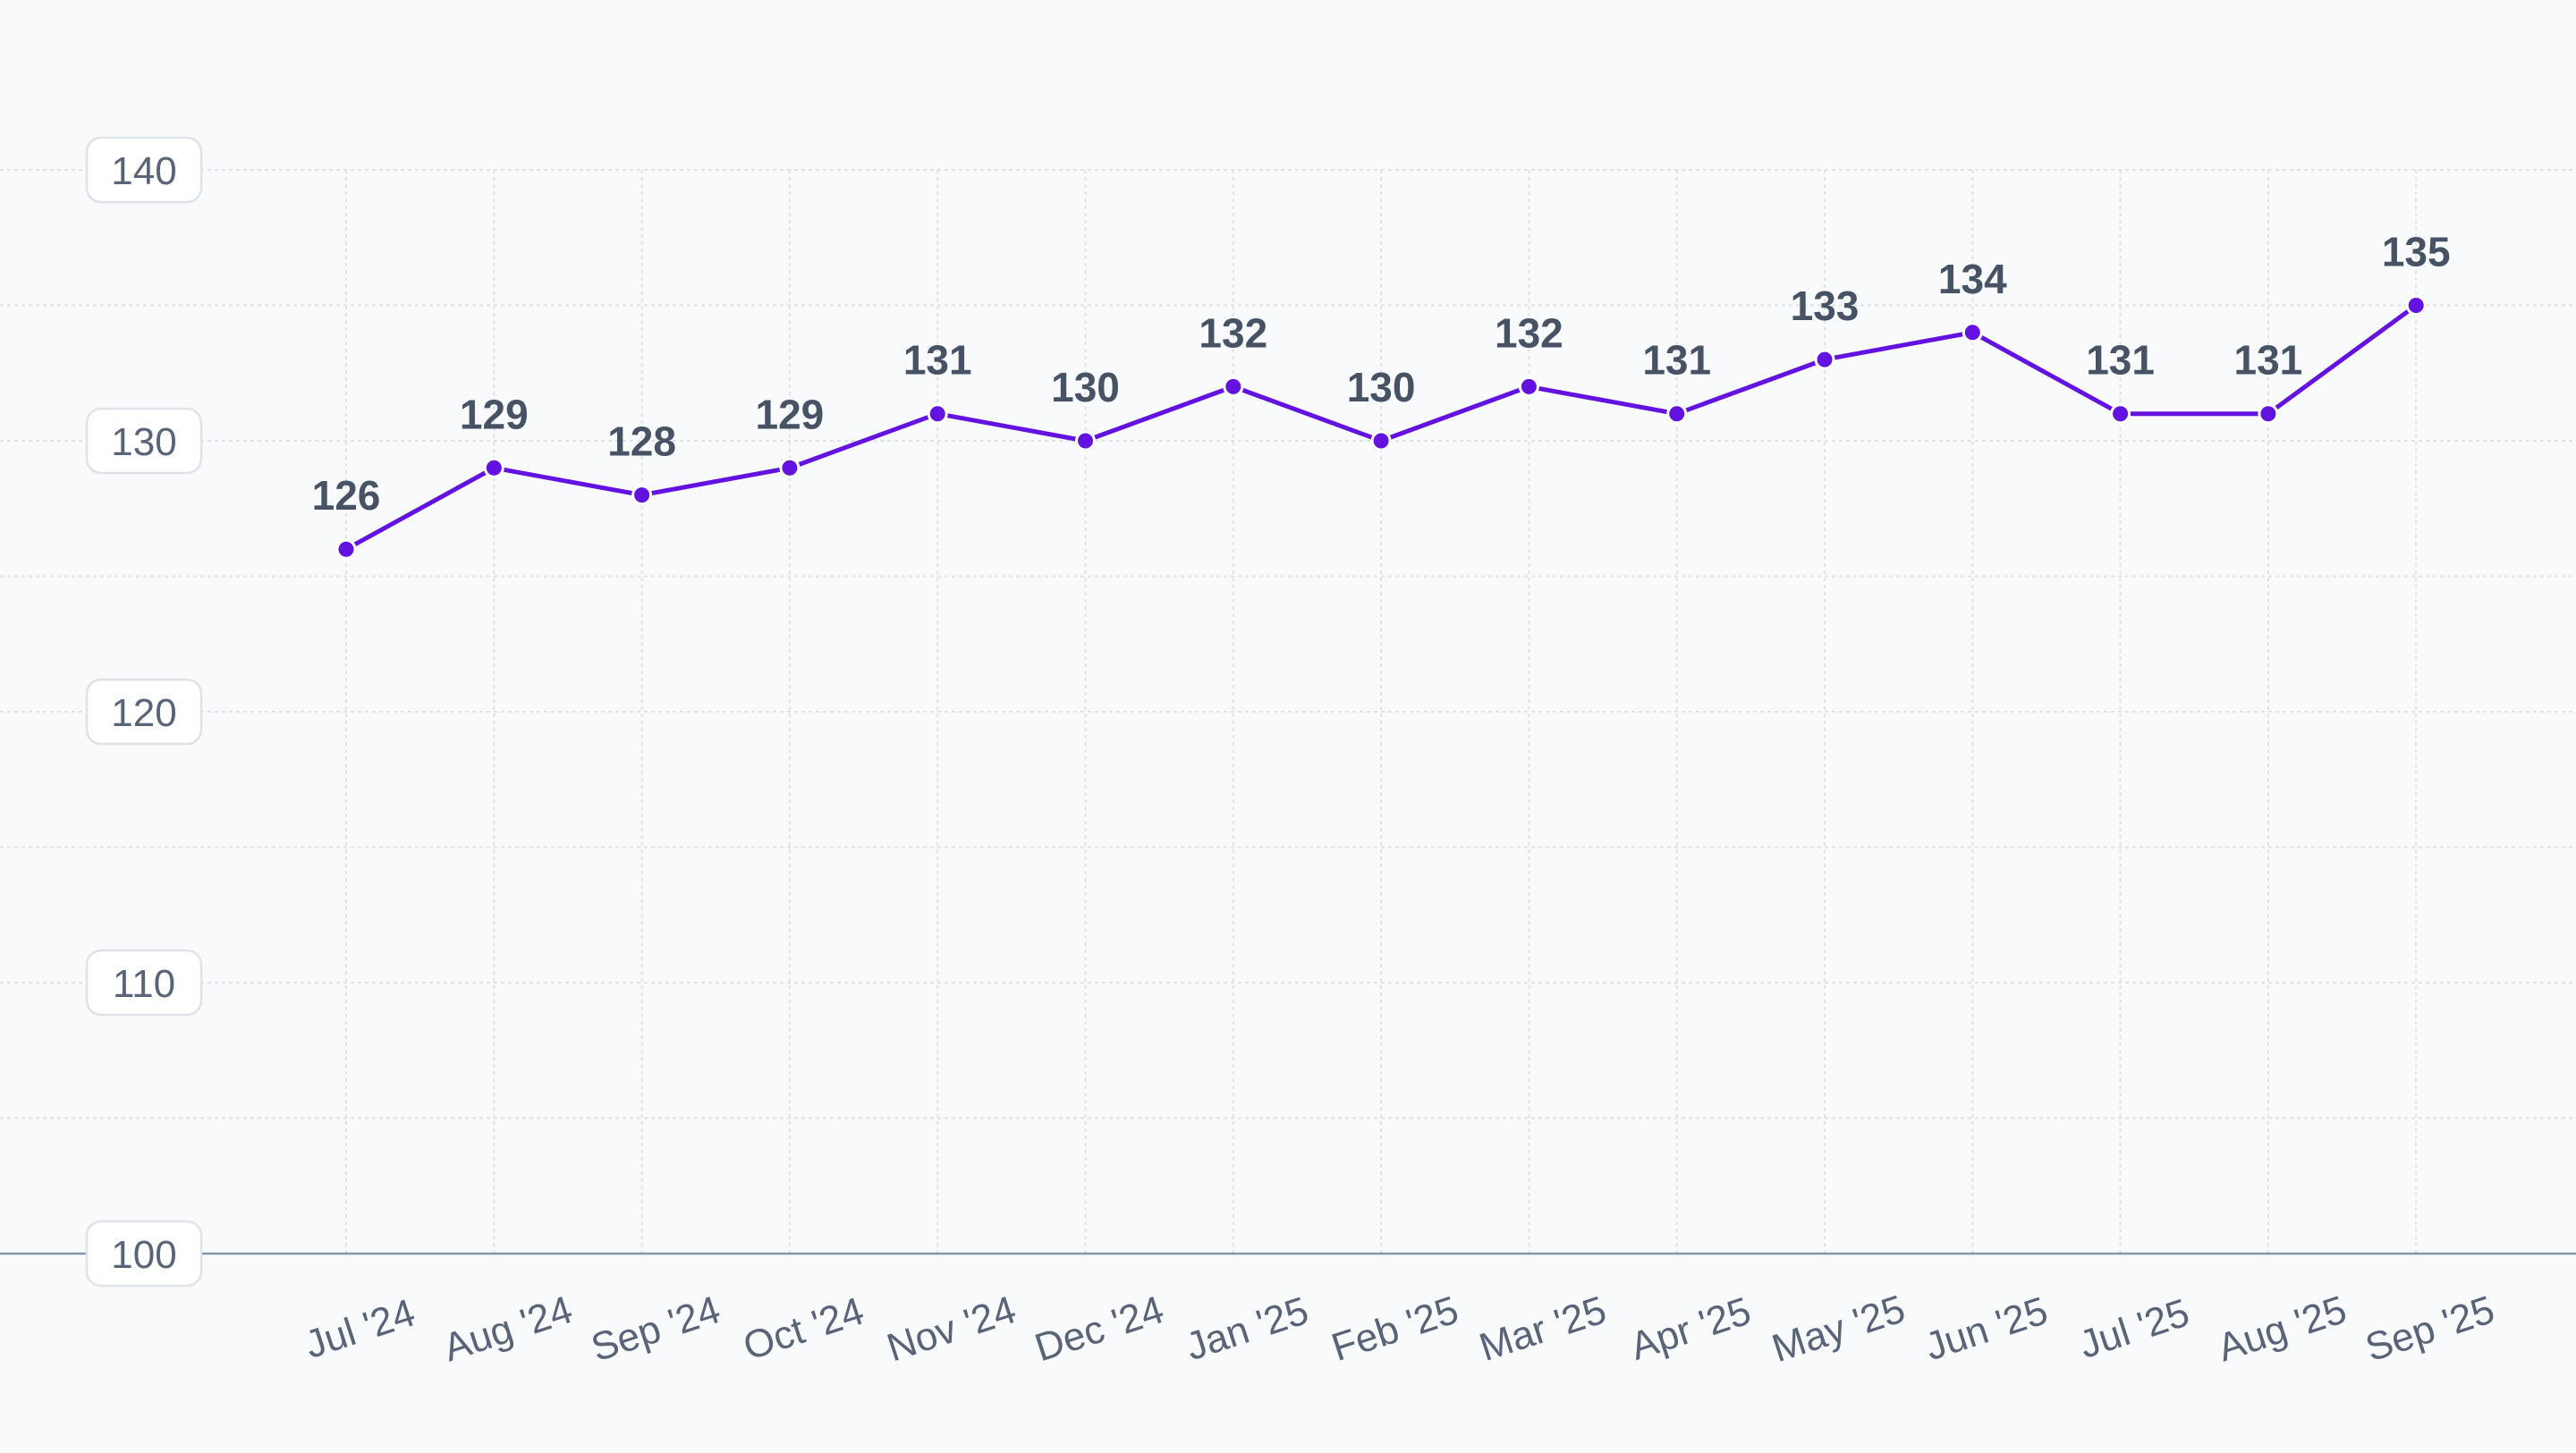  Describe the element at coordinates (346, 496) in the screenshot. I see `data-label: 126` at that location.